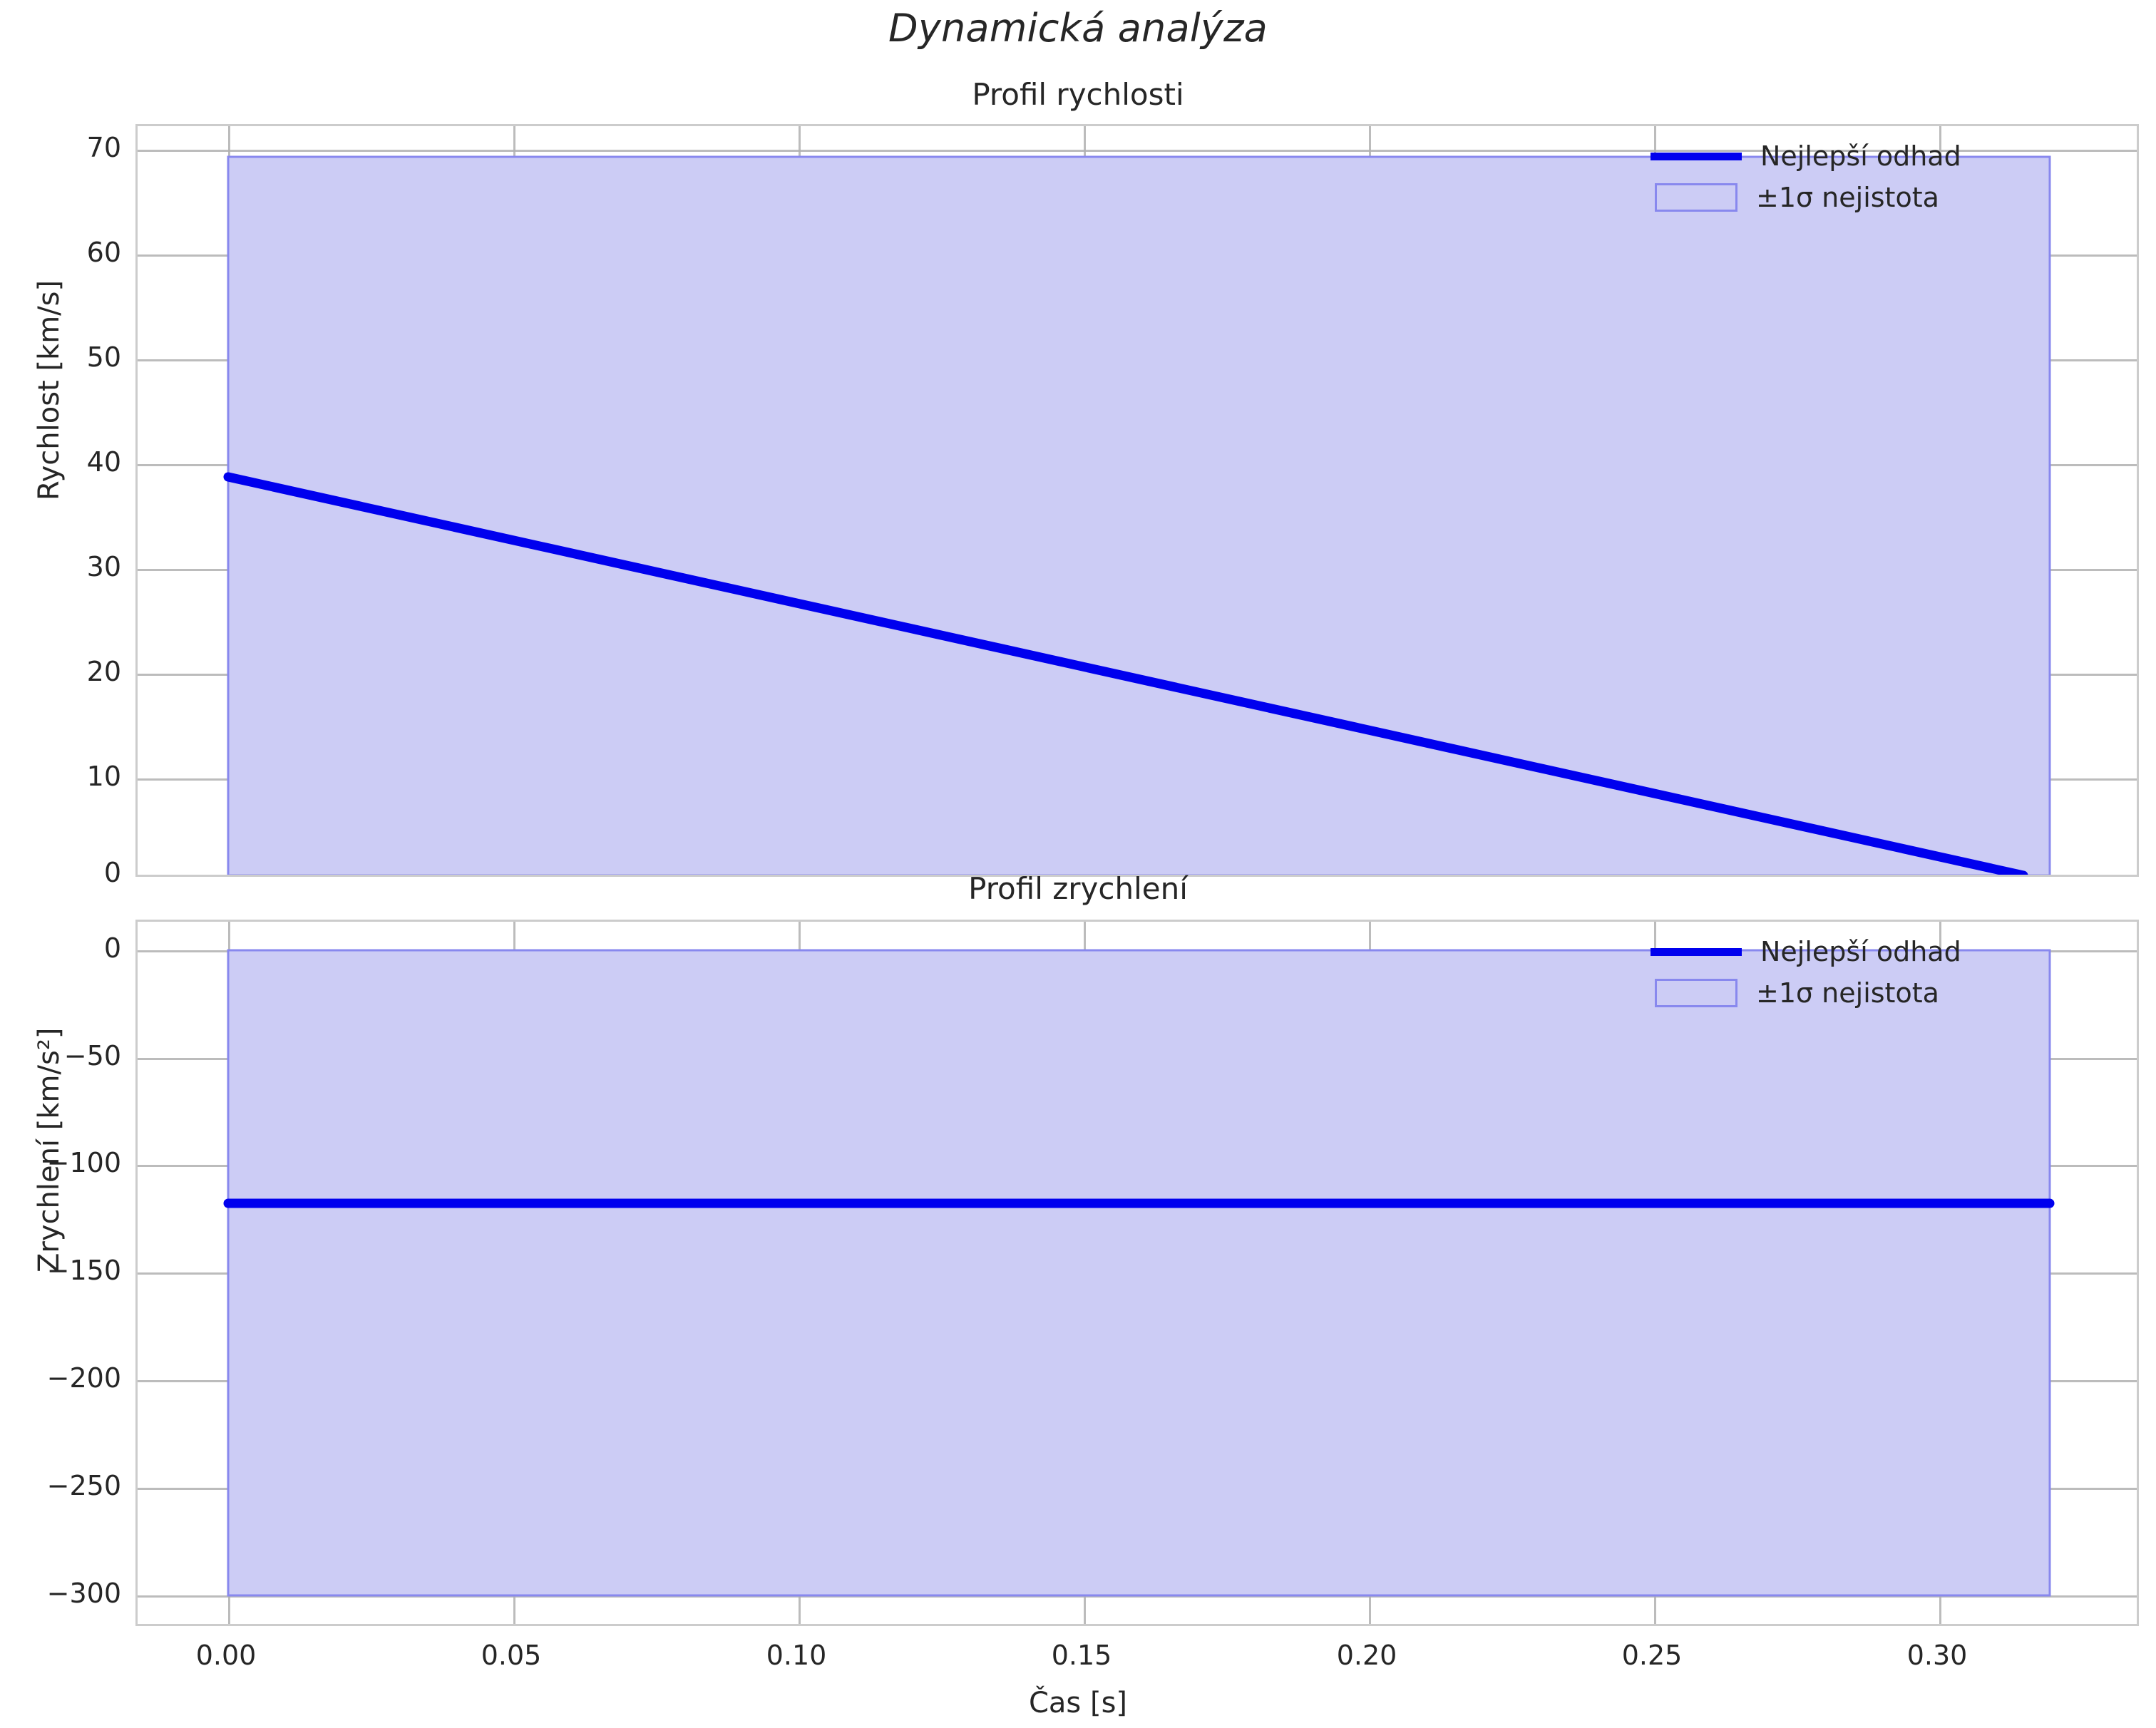  What do you see at coordinates (1078, 1703) in the screenshot?
I see `time-xlabel: Čas [s]` at bounding box center [1078, 1703].